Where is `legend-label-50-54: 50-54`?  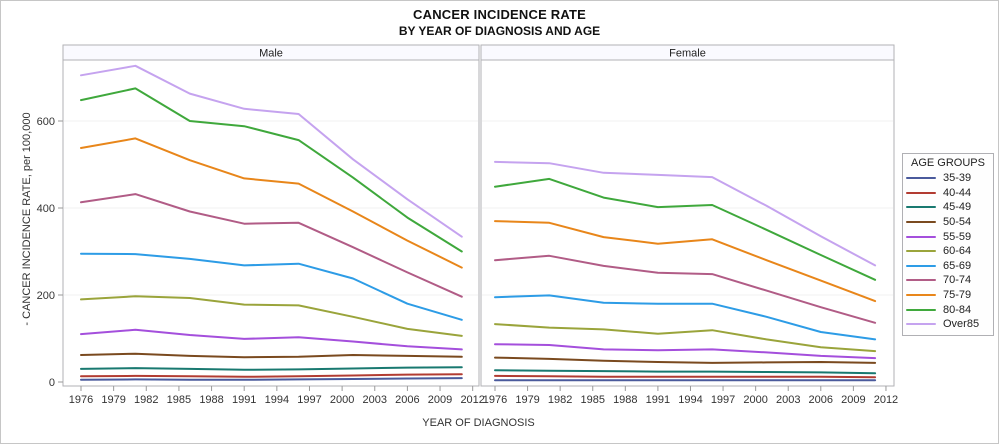 legend-label-50-54: 50-54 is located at coordinates (957, 222).